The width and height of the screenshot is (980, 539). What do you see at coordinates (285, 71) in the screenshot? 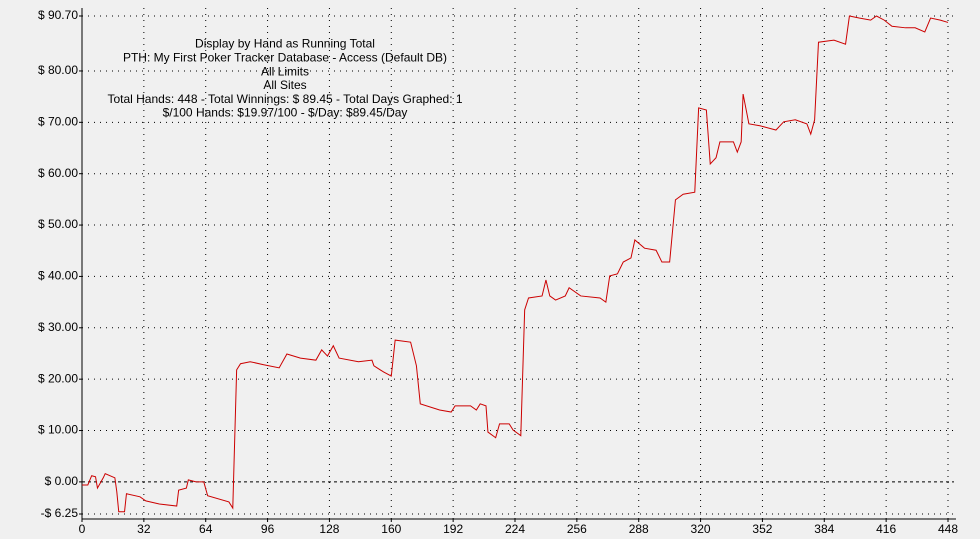
I see `annotation: All Limits` at bounding box center [285, 71].